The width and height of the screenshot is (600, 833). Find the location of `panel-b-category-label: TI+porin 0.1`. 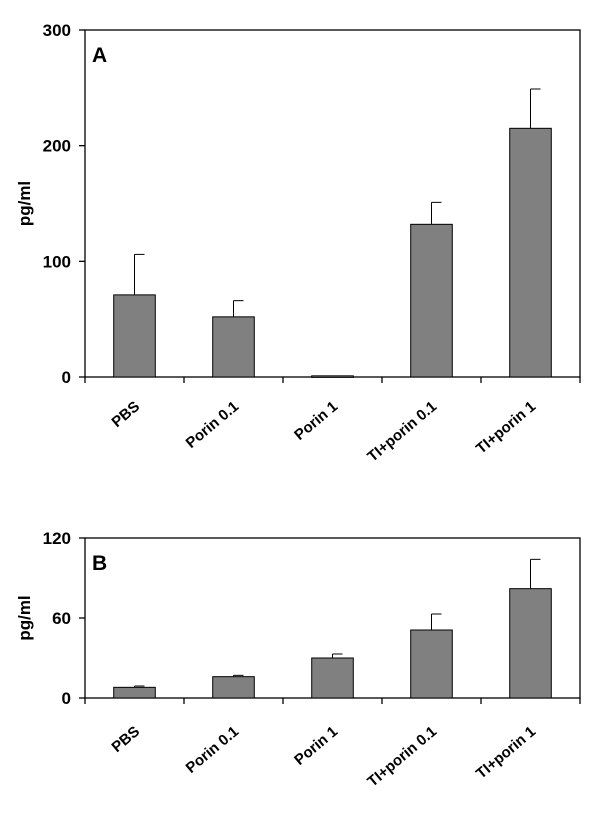

panel-b-category-label: TI+porin 0.1 is located at coordinates (402, 756).